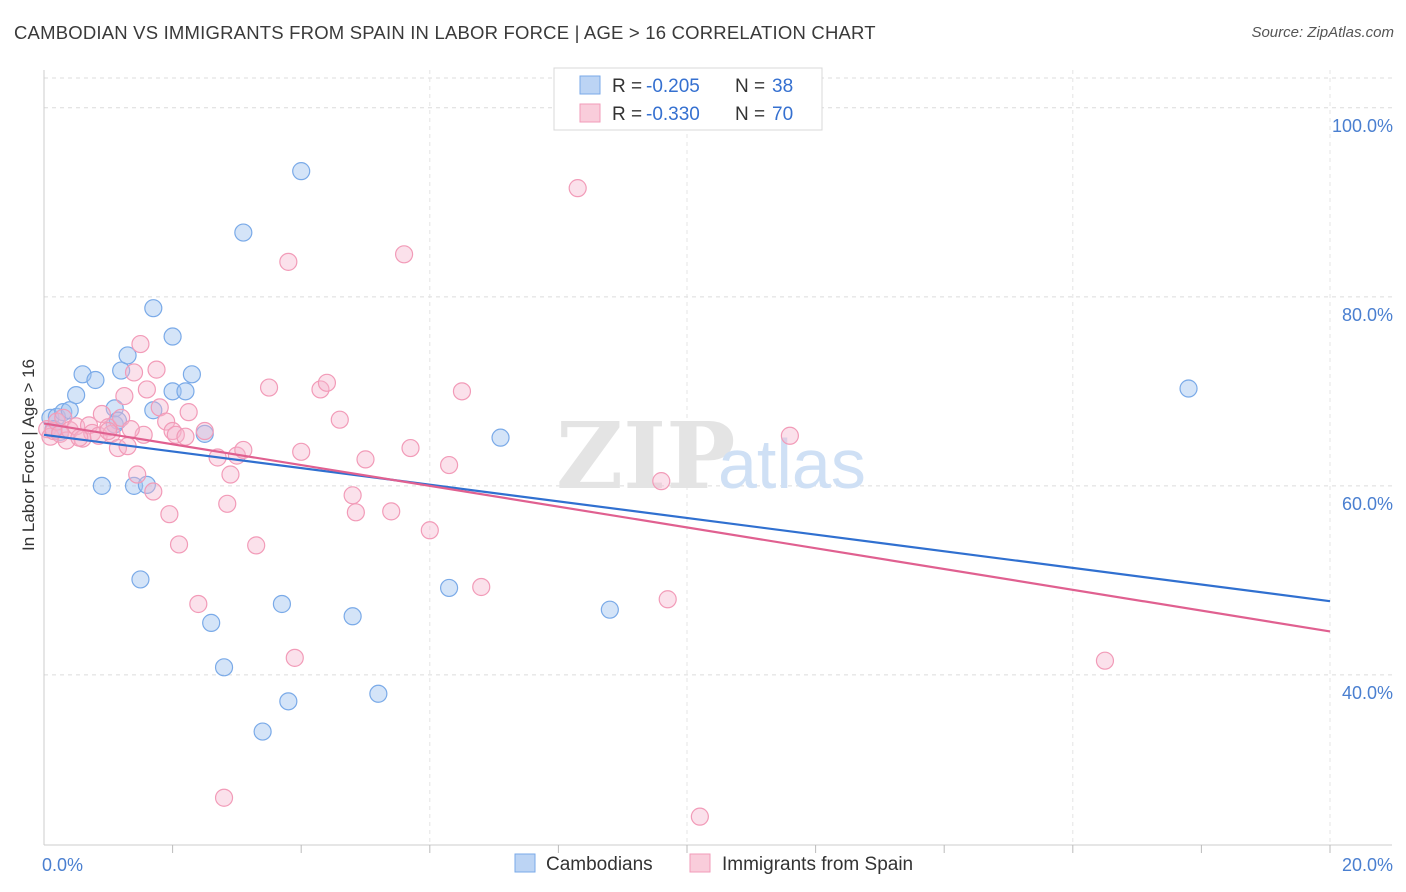  What do you see at coordinates (525, 863) in the screenshot?
I see `bottom-legend-swatch-cambodians` at bounding box center [525, 863].